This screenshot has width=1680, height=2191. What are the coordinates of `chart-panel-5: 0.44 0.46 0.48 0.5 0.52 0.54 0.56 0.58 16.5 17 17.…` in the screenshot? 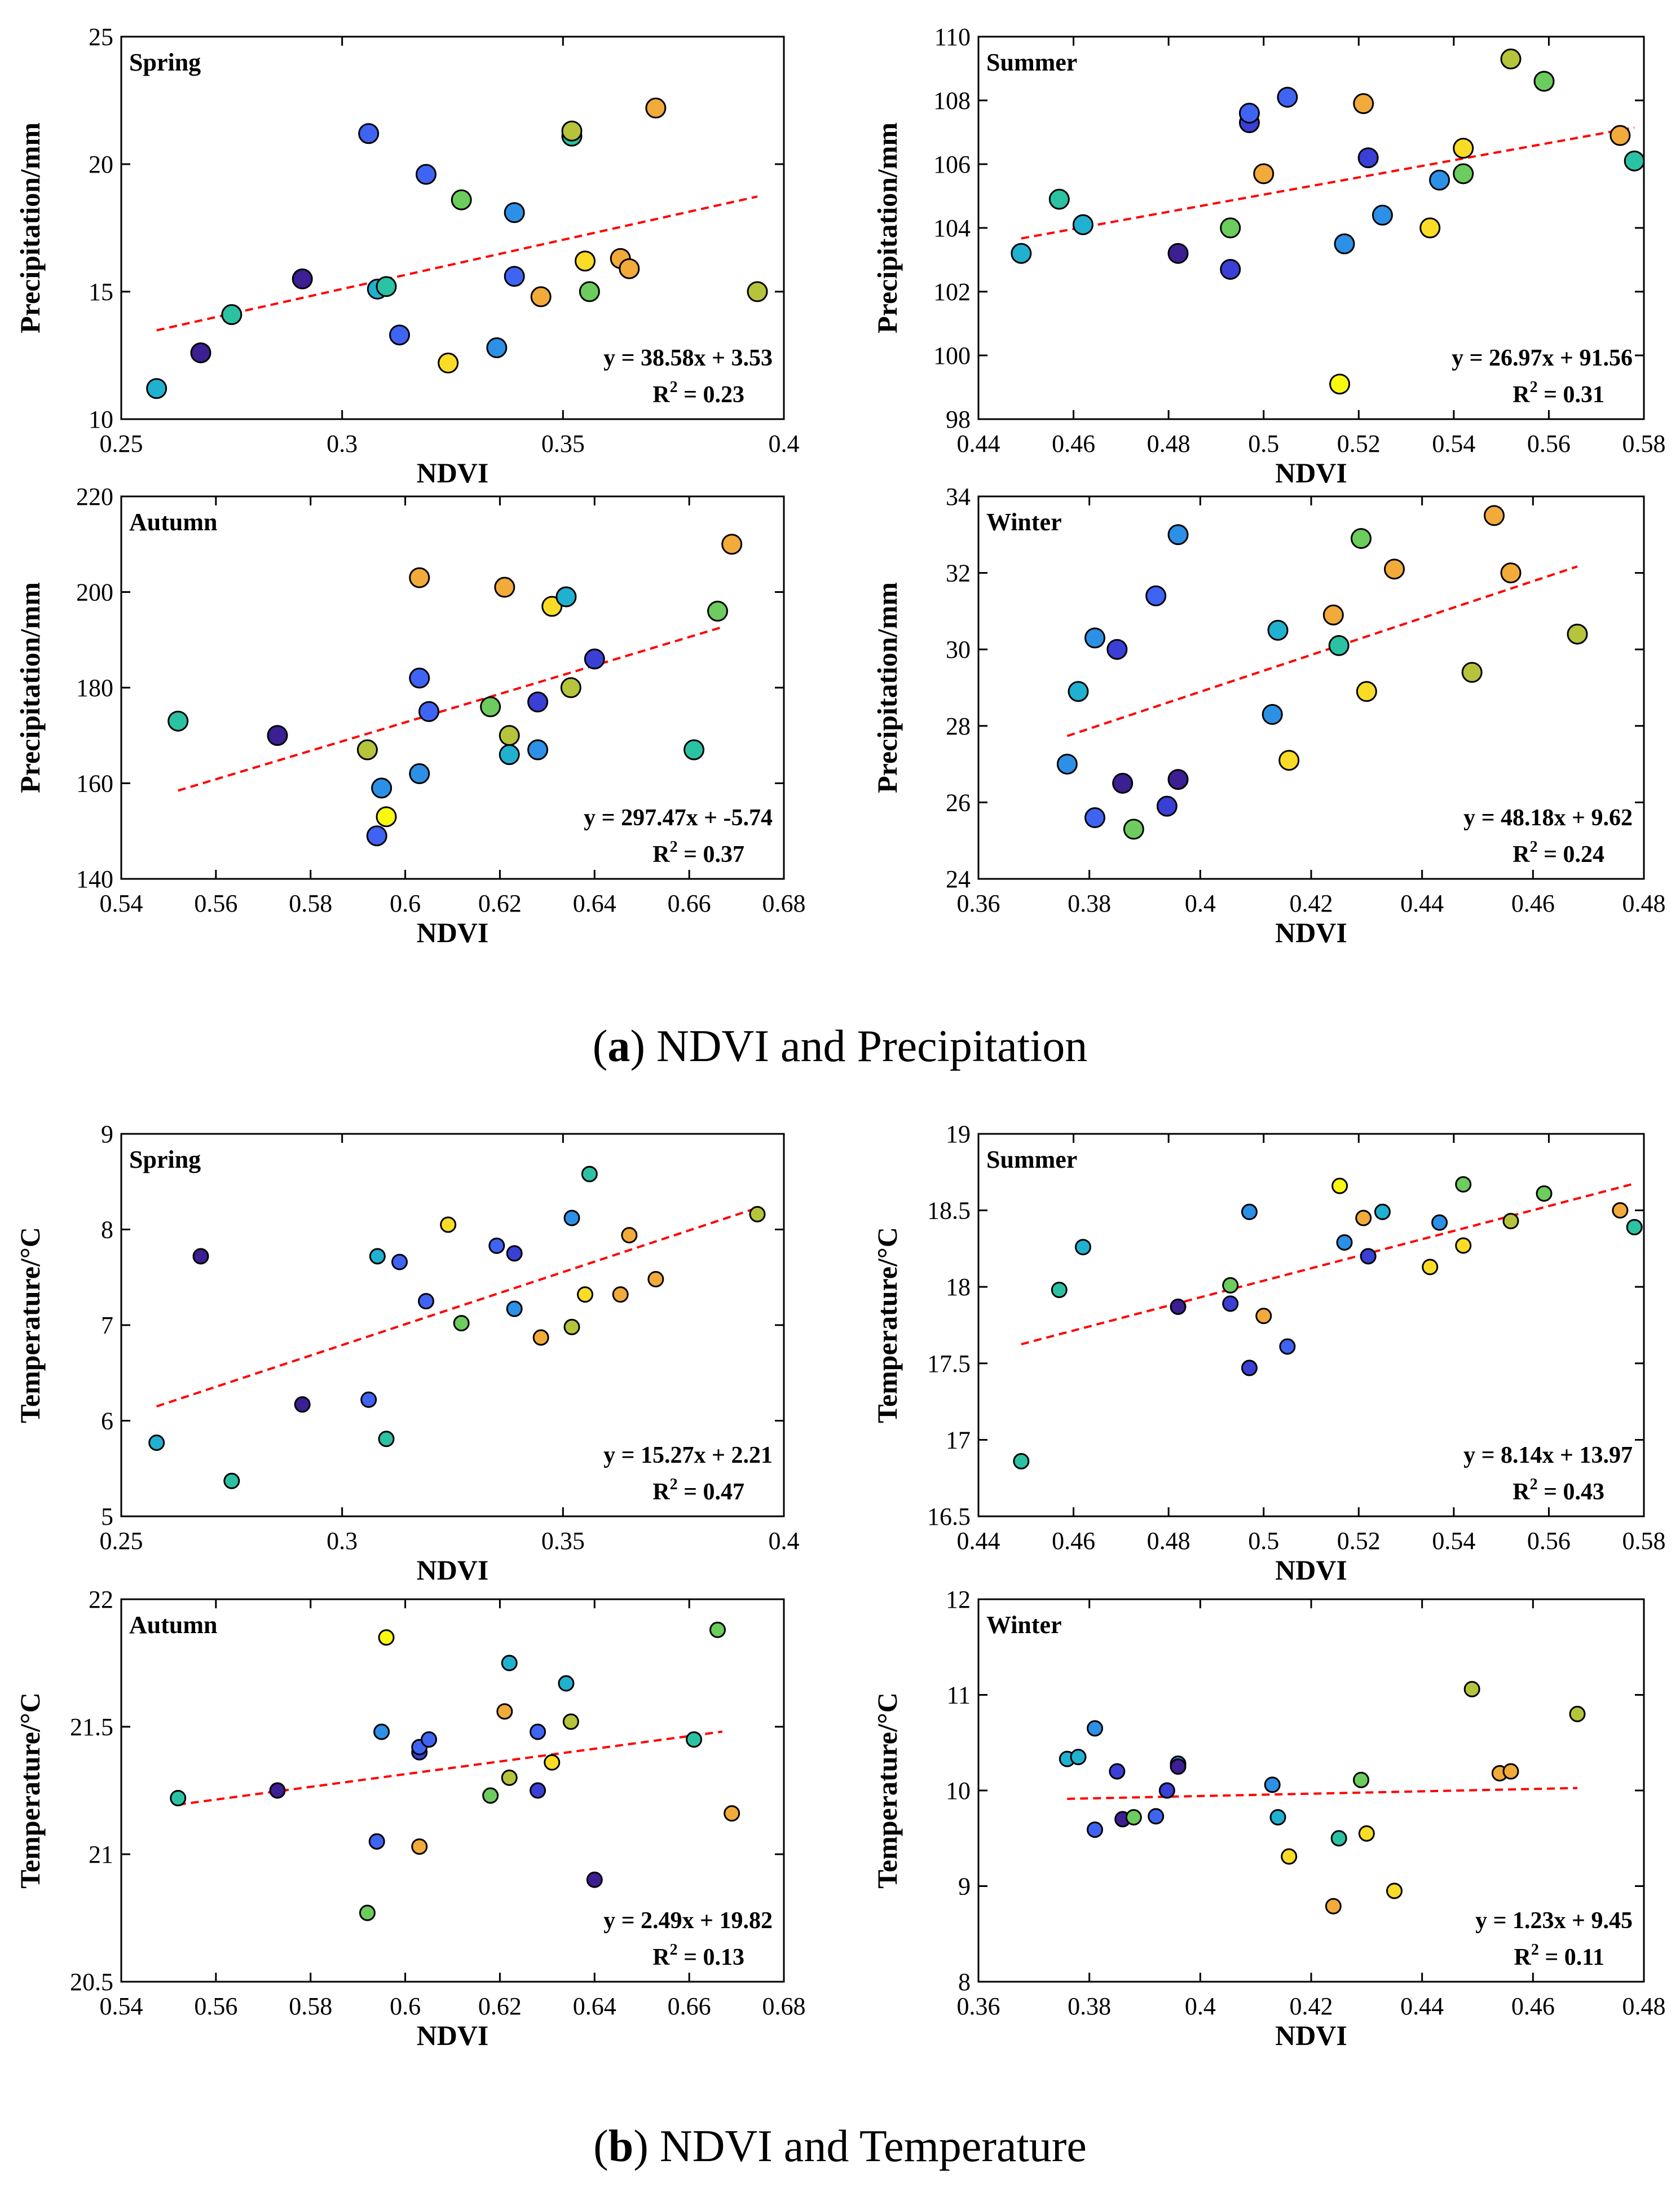 It's located at (1268, 1353).